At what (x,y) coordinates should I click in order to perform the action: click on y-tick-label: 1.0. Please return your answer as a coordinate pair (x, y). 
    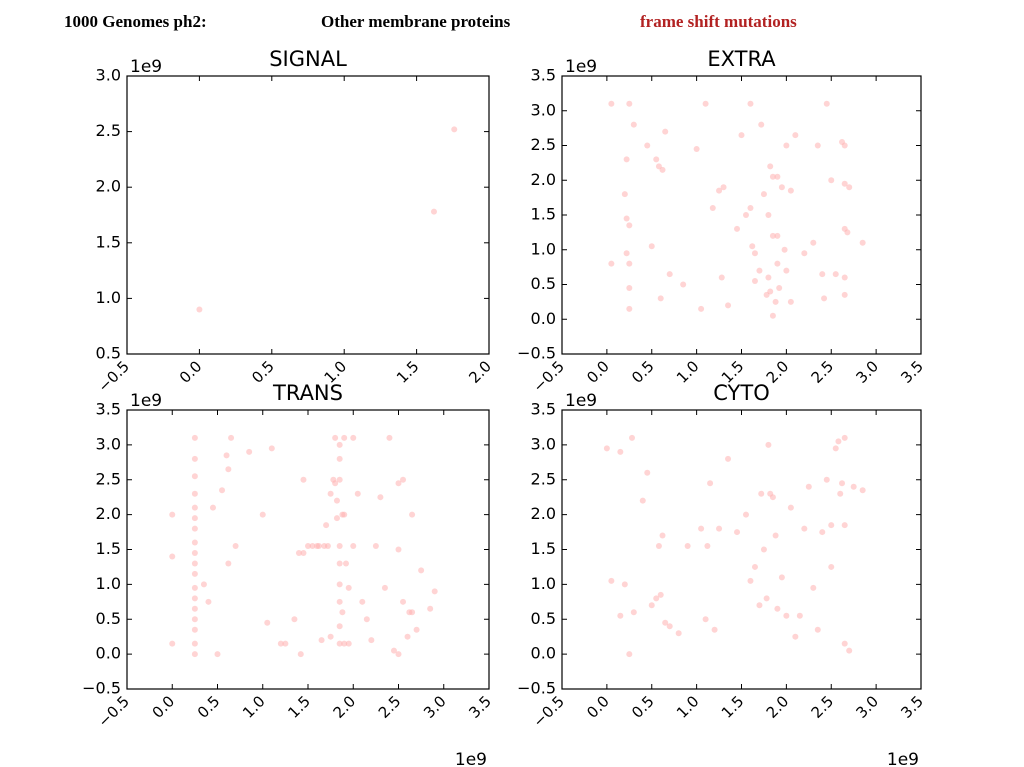
    Looking at the image, I should click on (108, 297).